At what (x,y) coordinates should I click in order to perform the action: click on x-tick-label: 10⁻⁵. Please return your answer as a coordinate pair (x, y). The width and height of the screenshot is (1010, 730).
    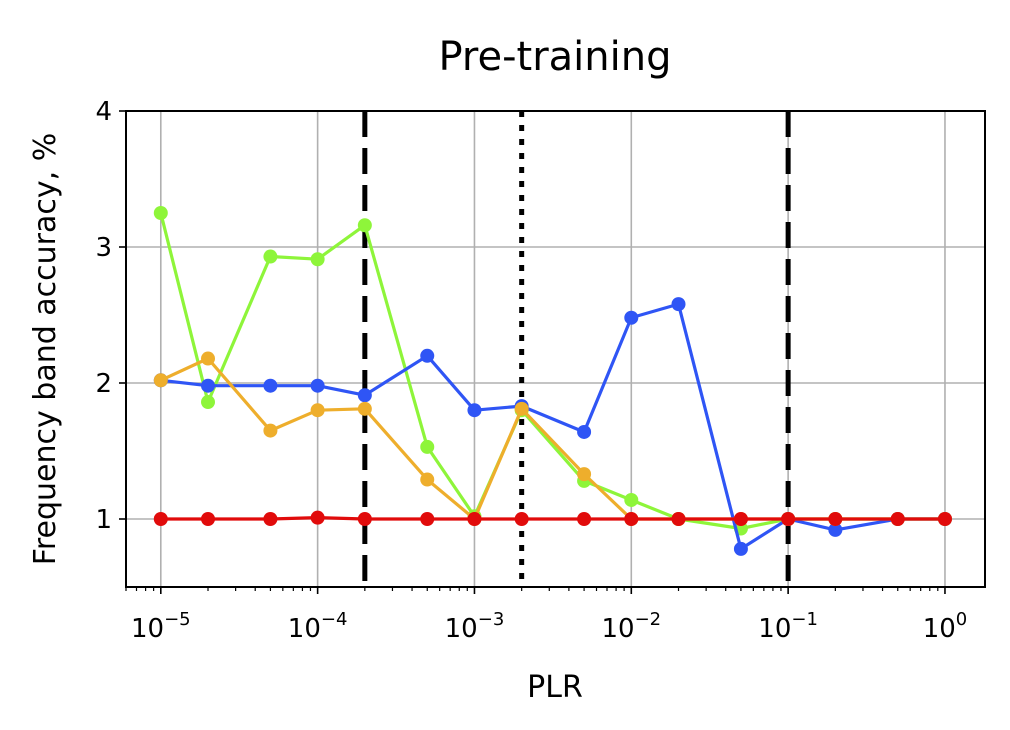
    Looking at the image, I should click on (161, 626).